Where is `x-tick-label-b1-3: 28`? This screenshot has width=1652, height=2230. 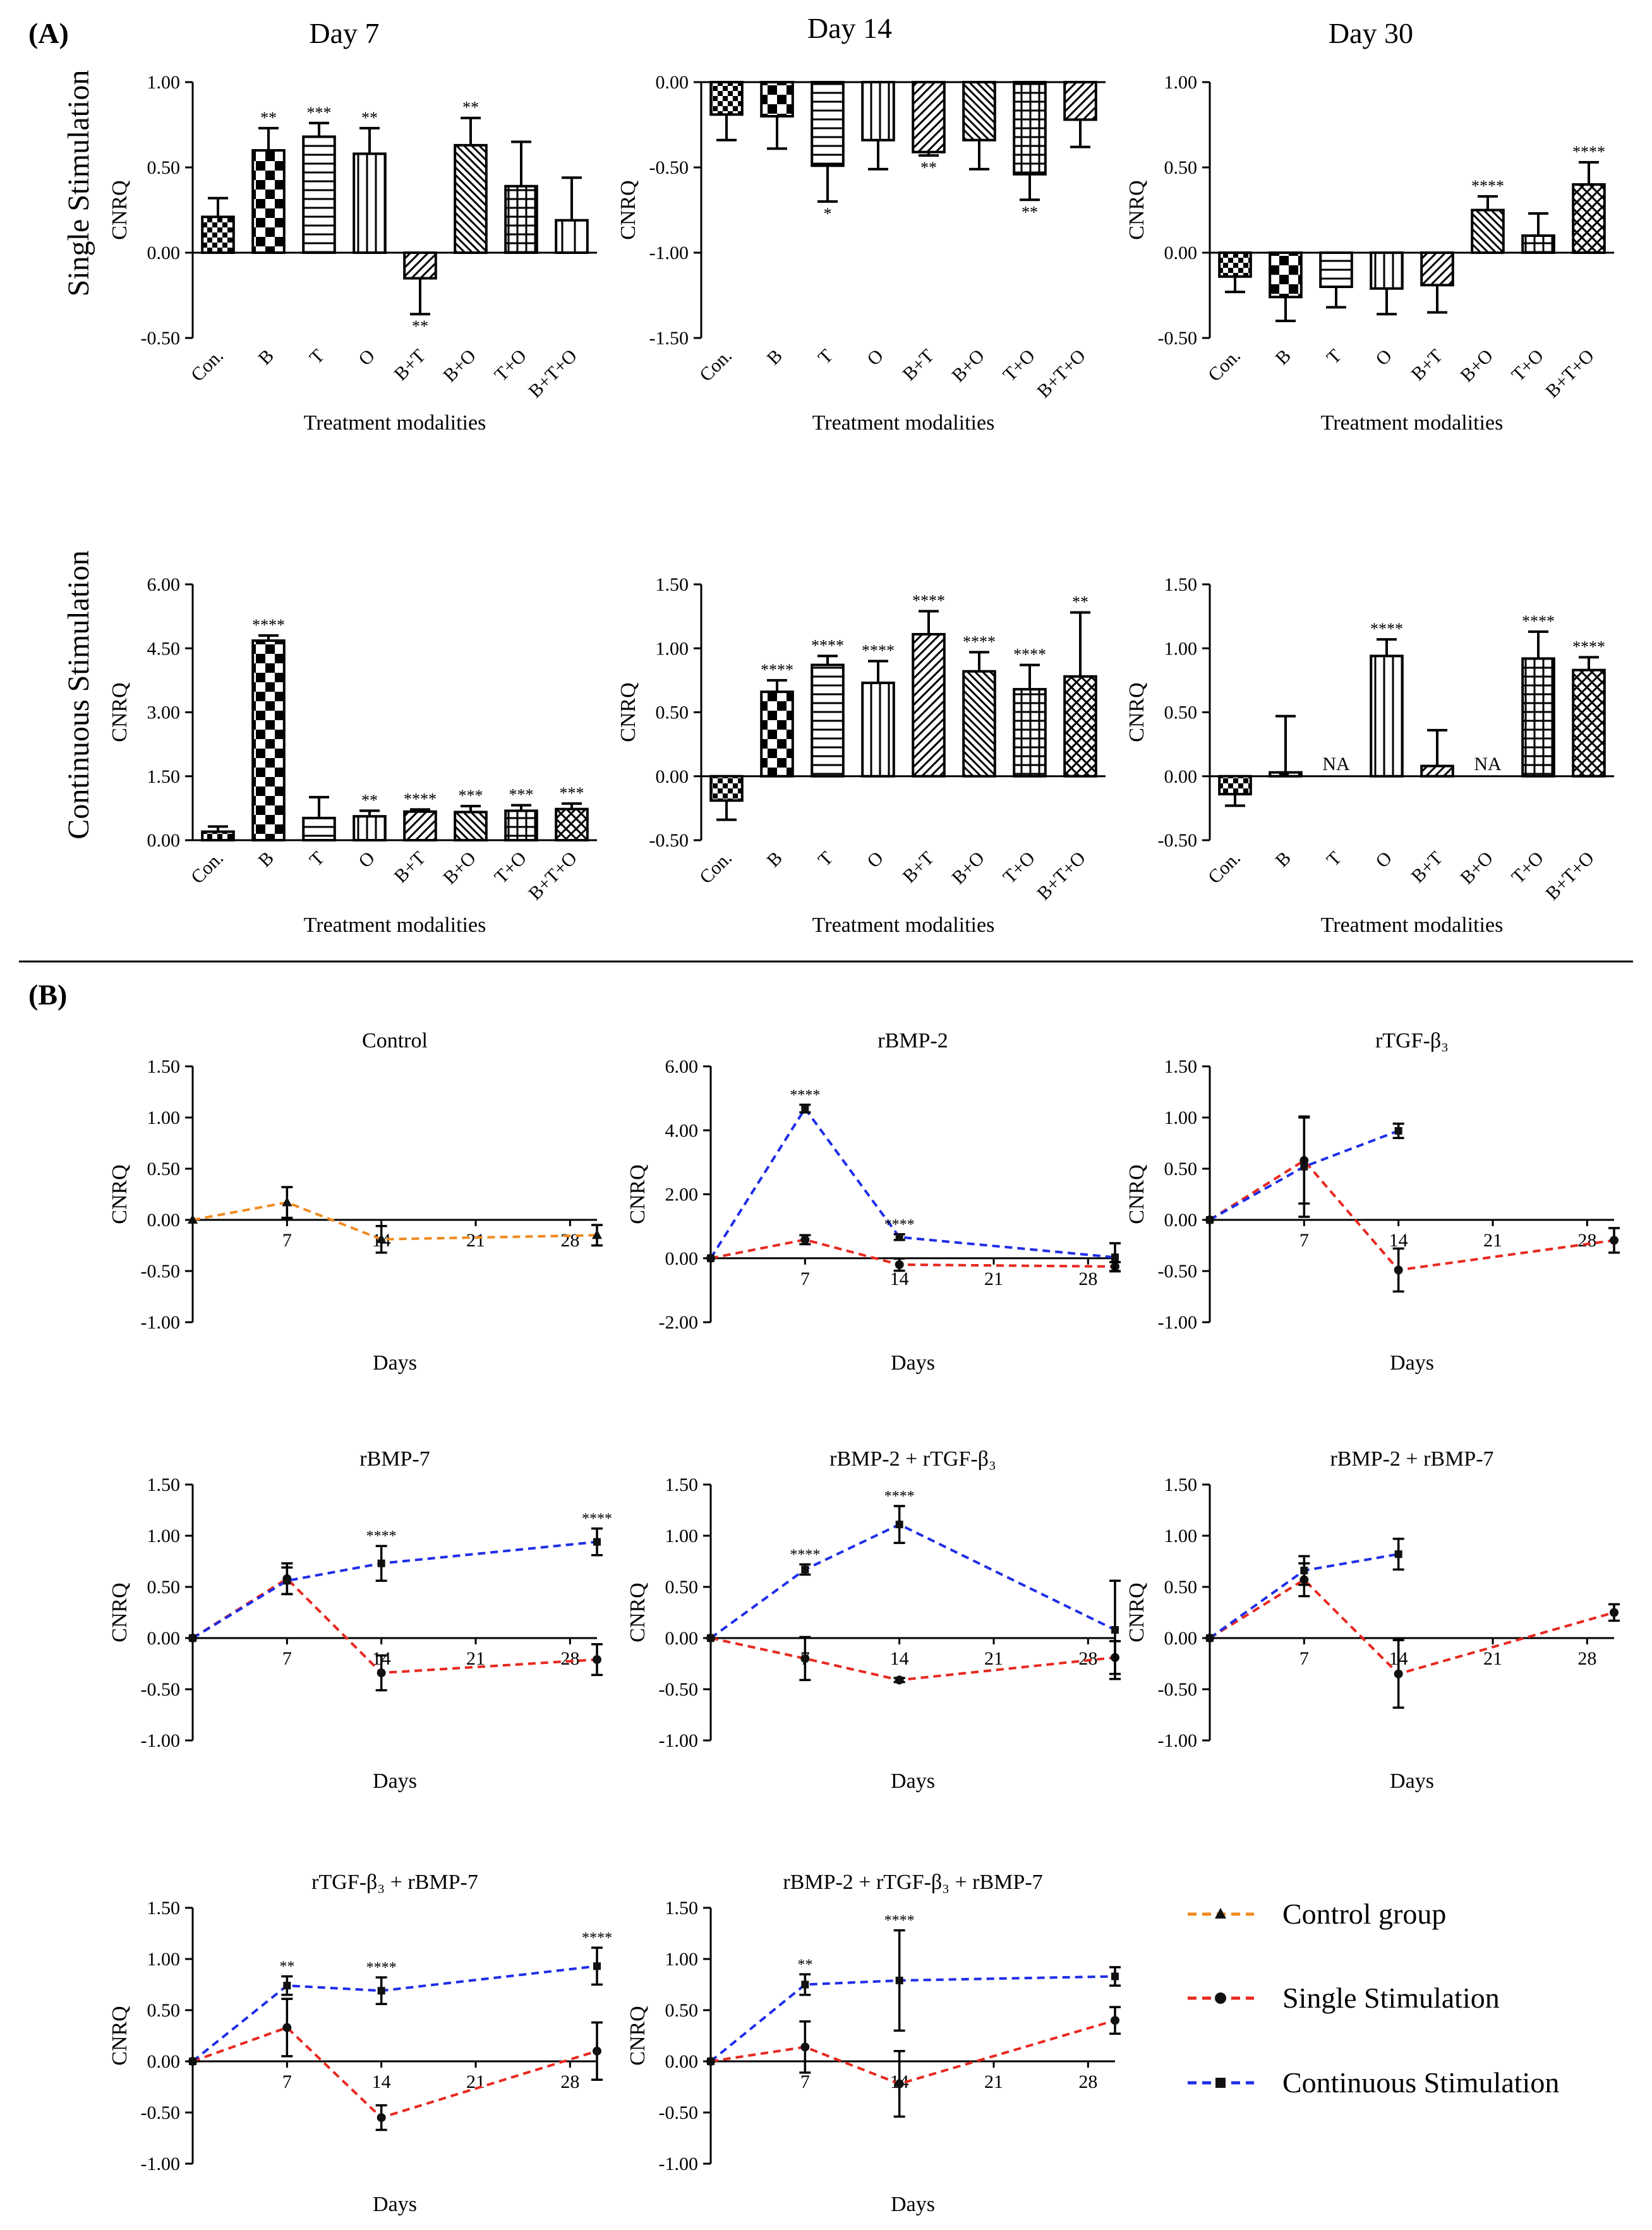 x-tick-label-b1-3: 28 is located at coordinates (1087, 1279).